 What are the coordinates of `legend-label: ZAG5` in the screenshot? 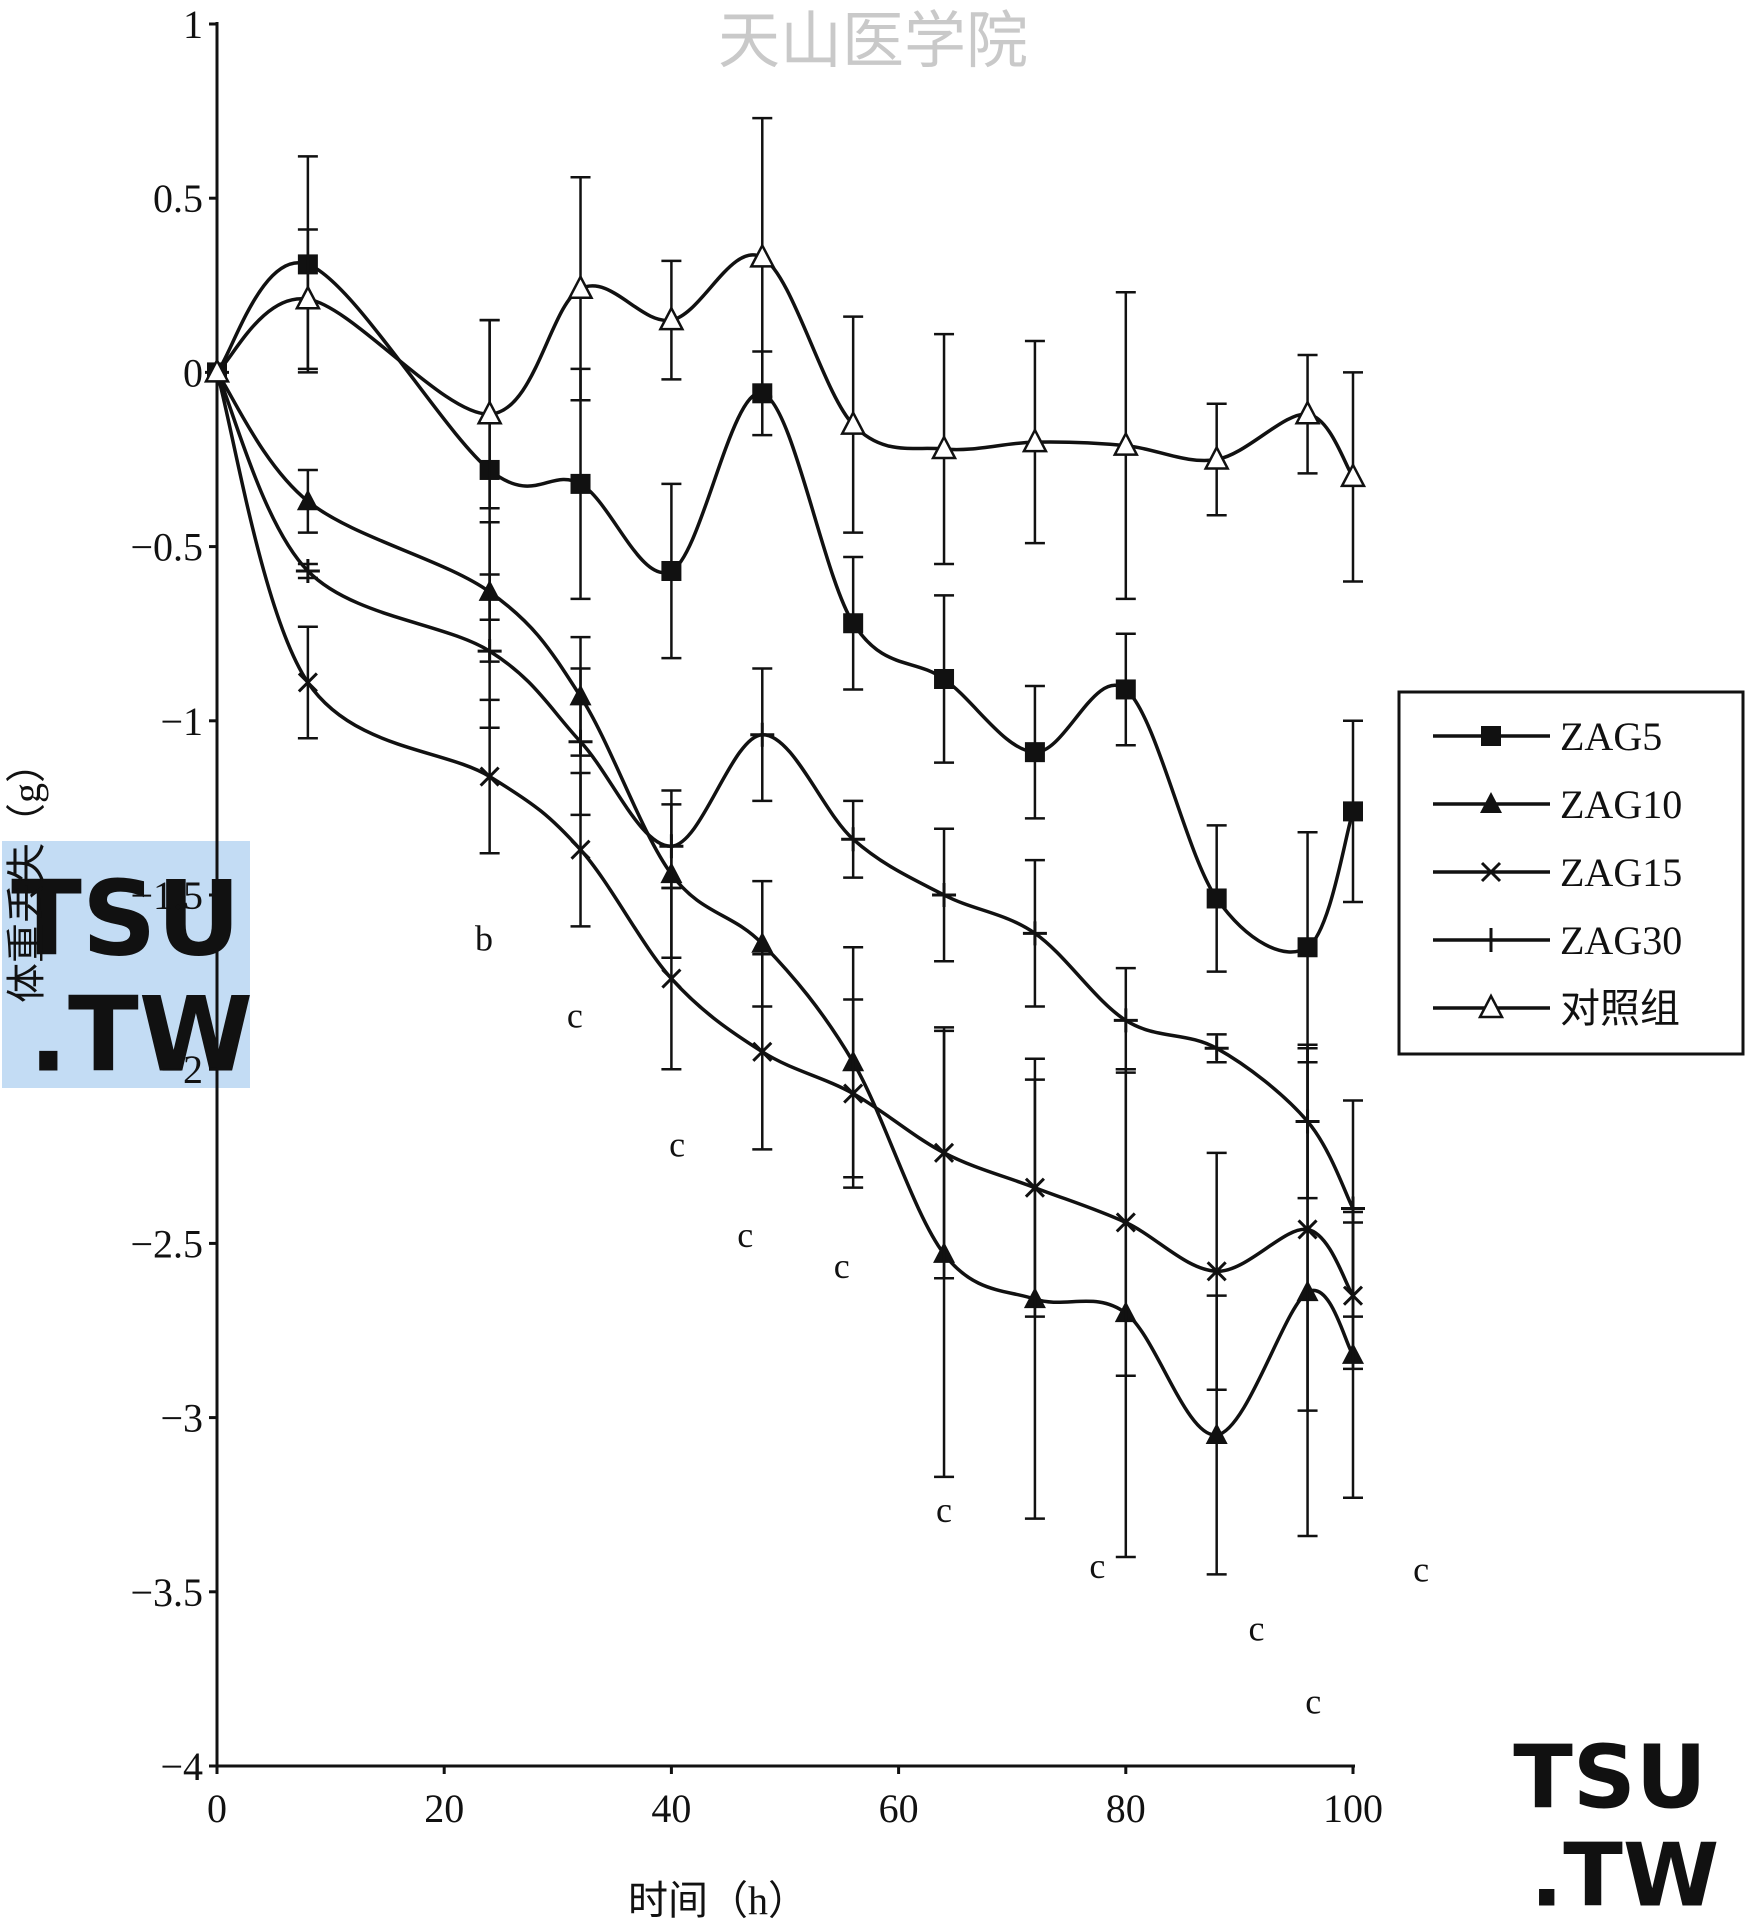 It's located at (1611, 736).